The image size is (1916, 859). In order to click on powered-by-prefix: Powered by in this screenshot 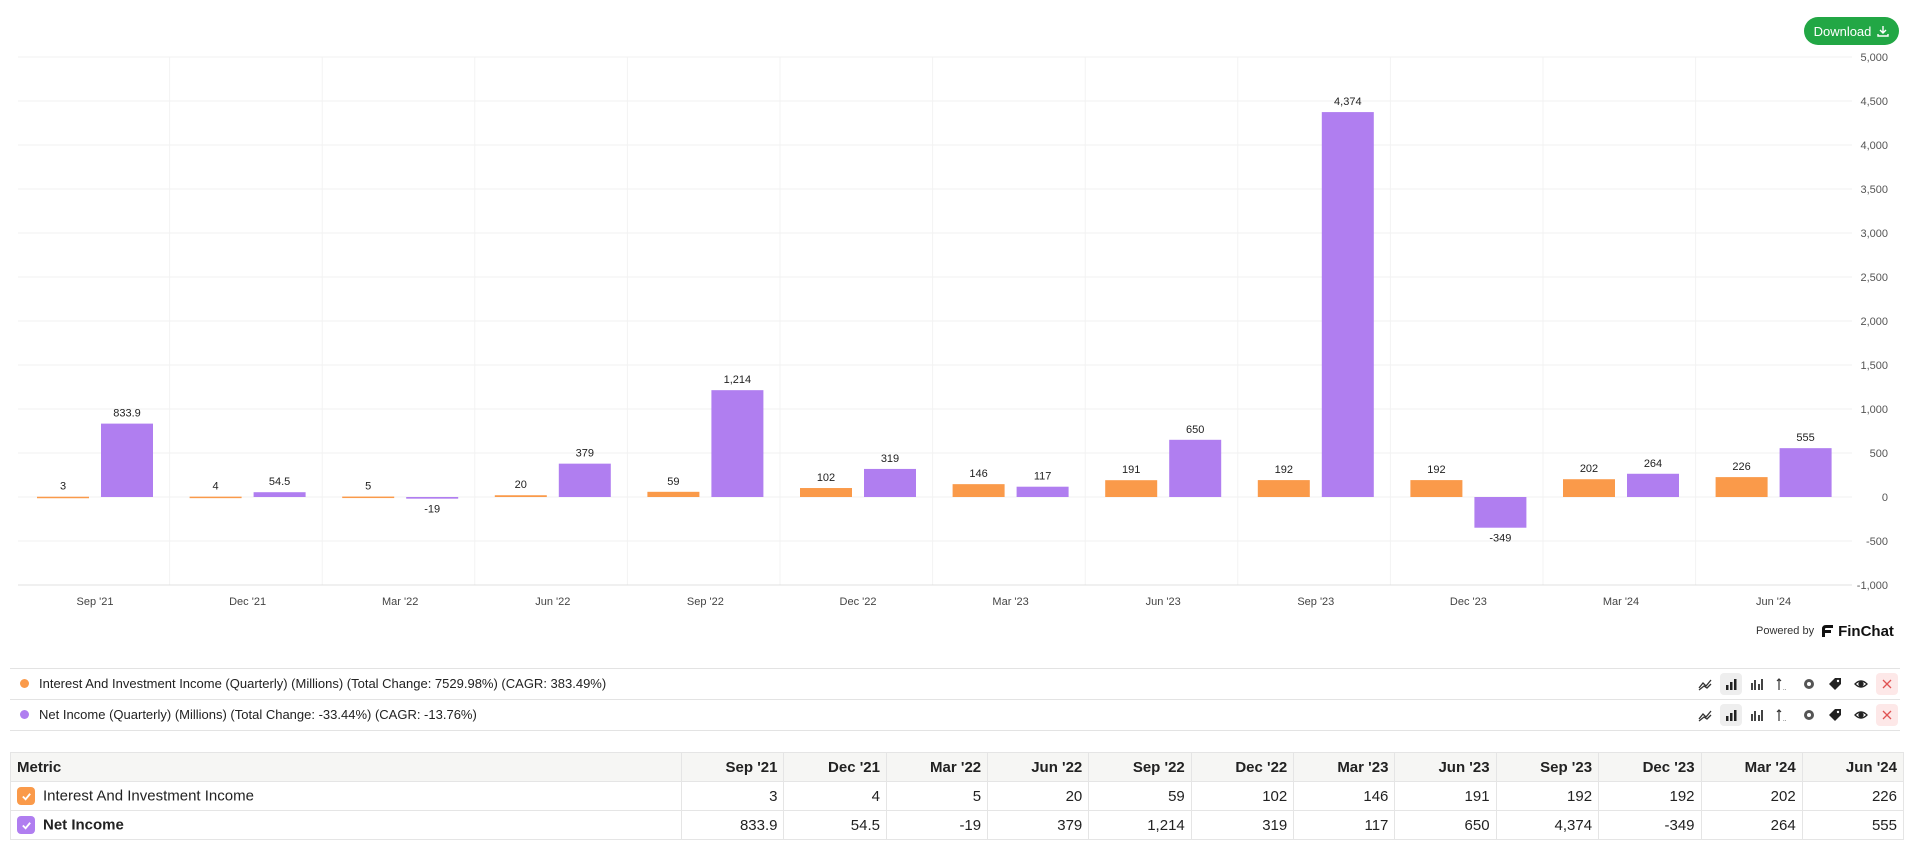, I will do `click(1785, 631)`.